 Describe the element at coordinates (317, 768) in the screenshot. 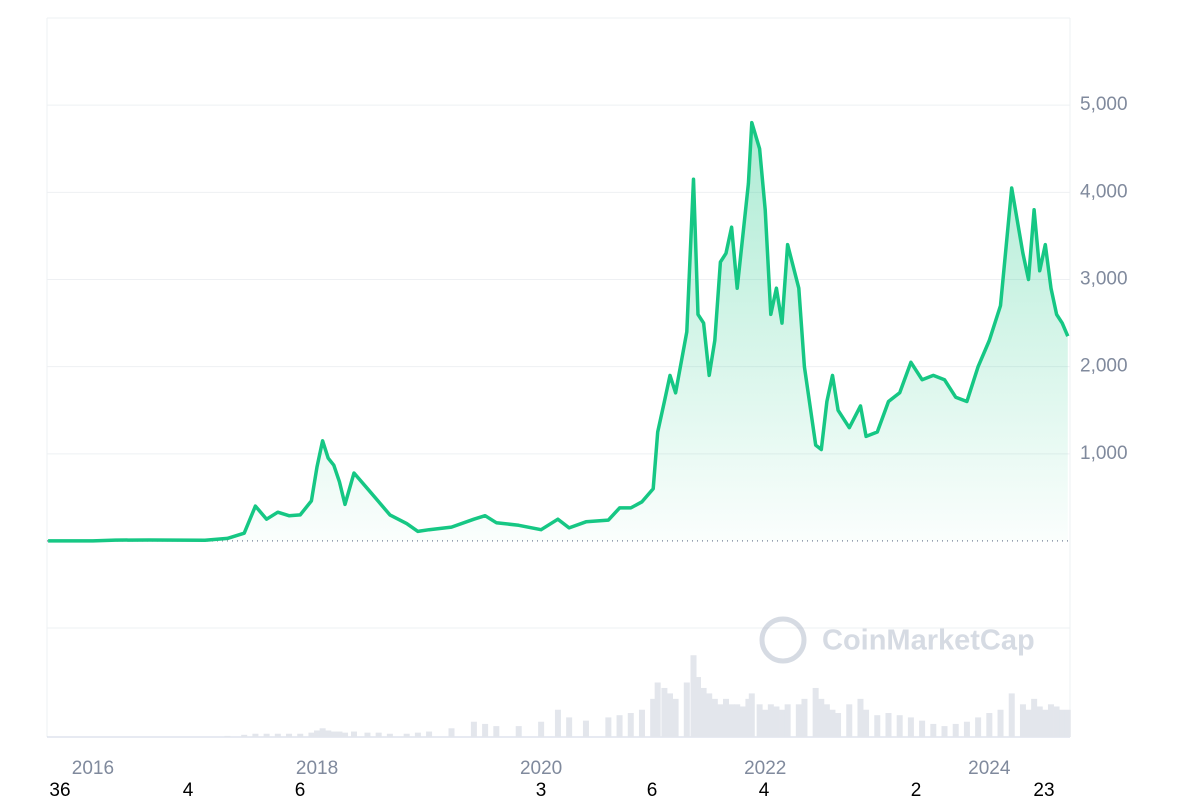

I see `x-tick-label: 2018` at that location.